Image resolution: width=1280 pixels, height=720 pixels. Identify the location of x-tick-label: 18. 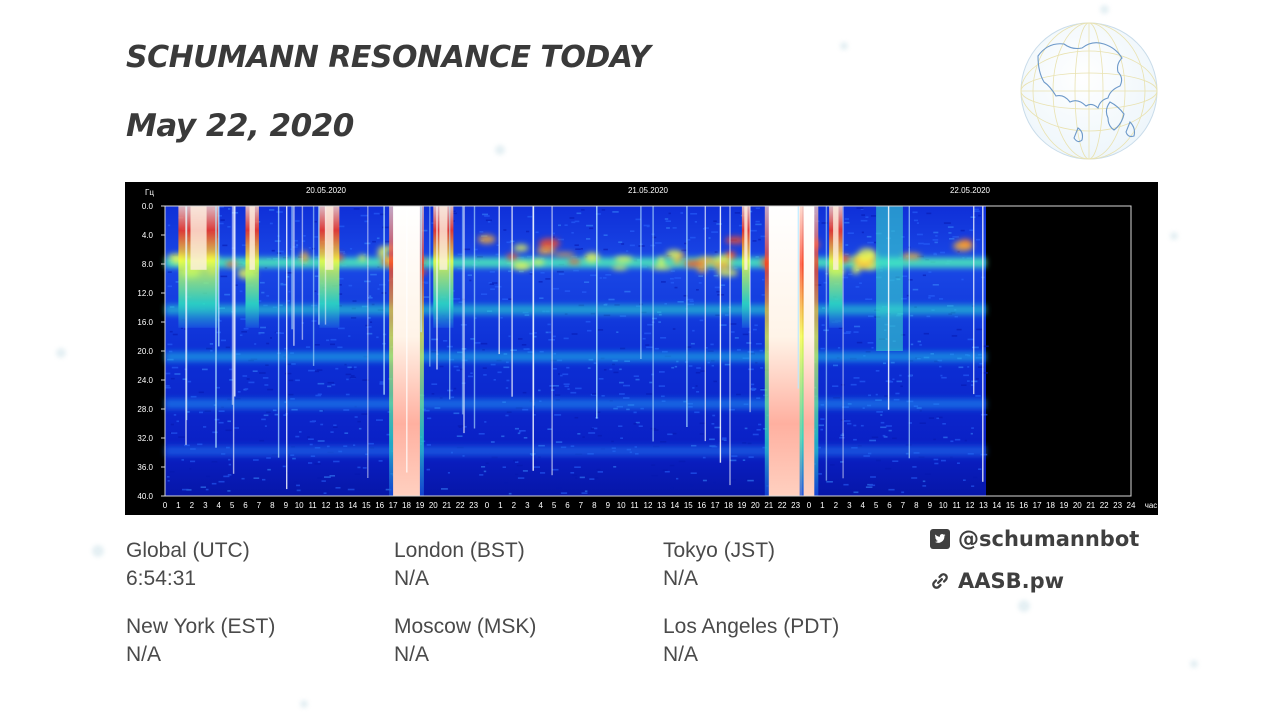
(406, 505).